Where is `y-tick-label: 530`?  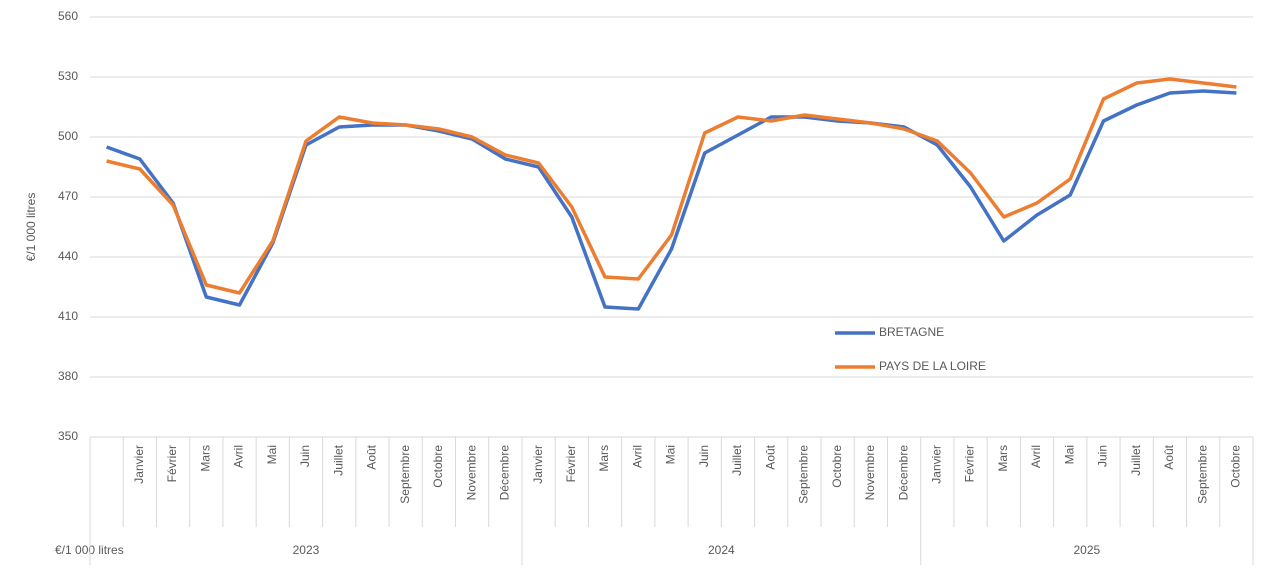 y-tick-label: 530 is located at coordinates (68, 76).